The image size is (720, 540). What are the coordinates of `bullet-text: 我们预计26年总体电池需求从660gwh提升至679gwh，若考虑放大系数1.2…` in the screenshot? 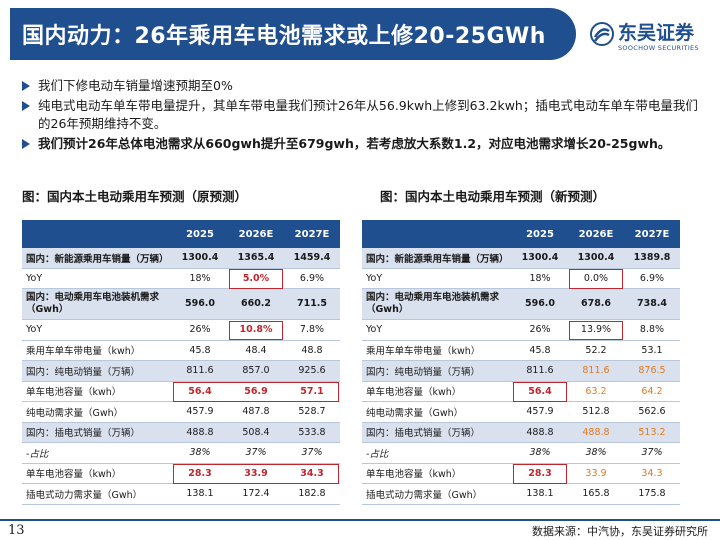 It's located at (354, 143).